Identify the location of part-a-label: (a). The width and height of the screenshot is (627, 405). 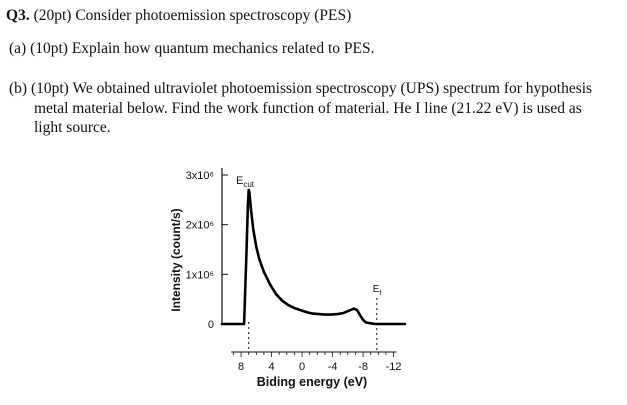
(18, 48).